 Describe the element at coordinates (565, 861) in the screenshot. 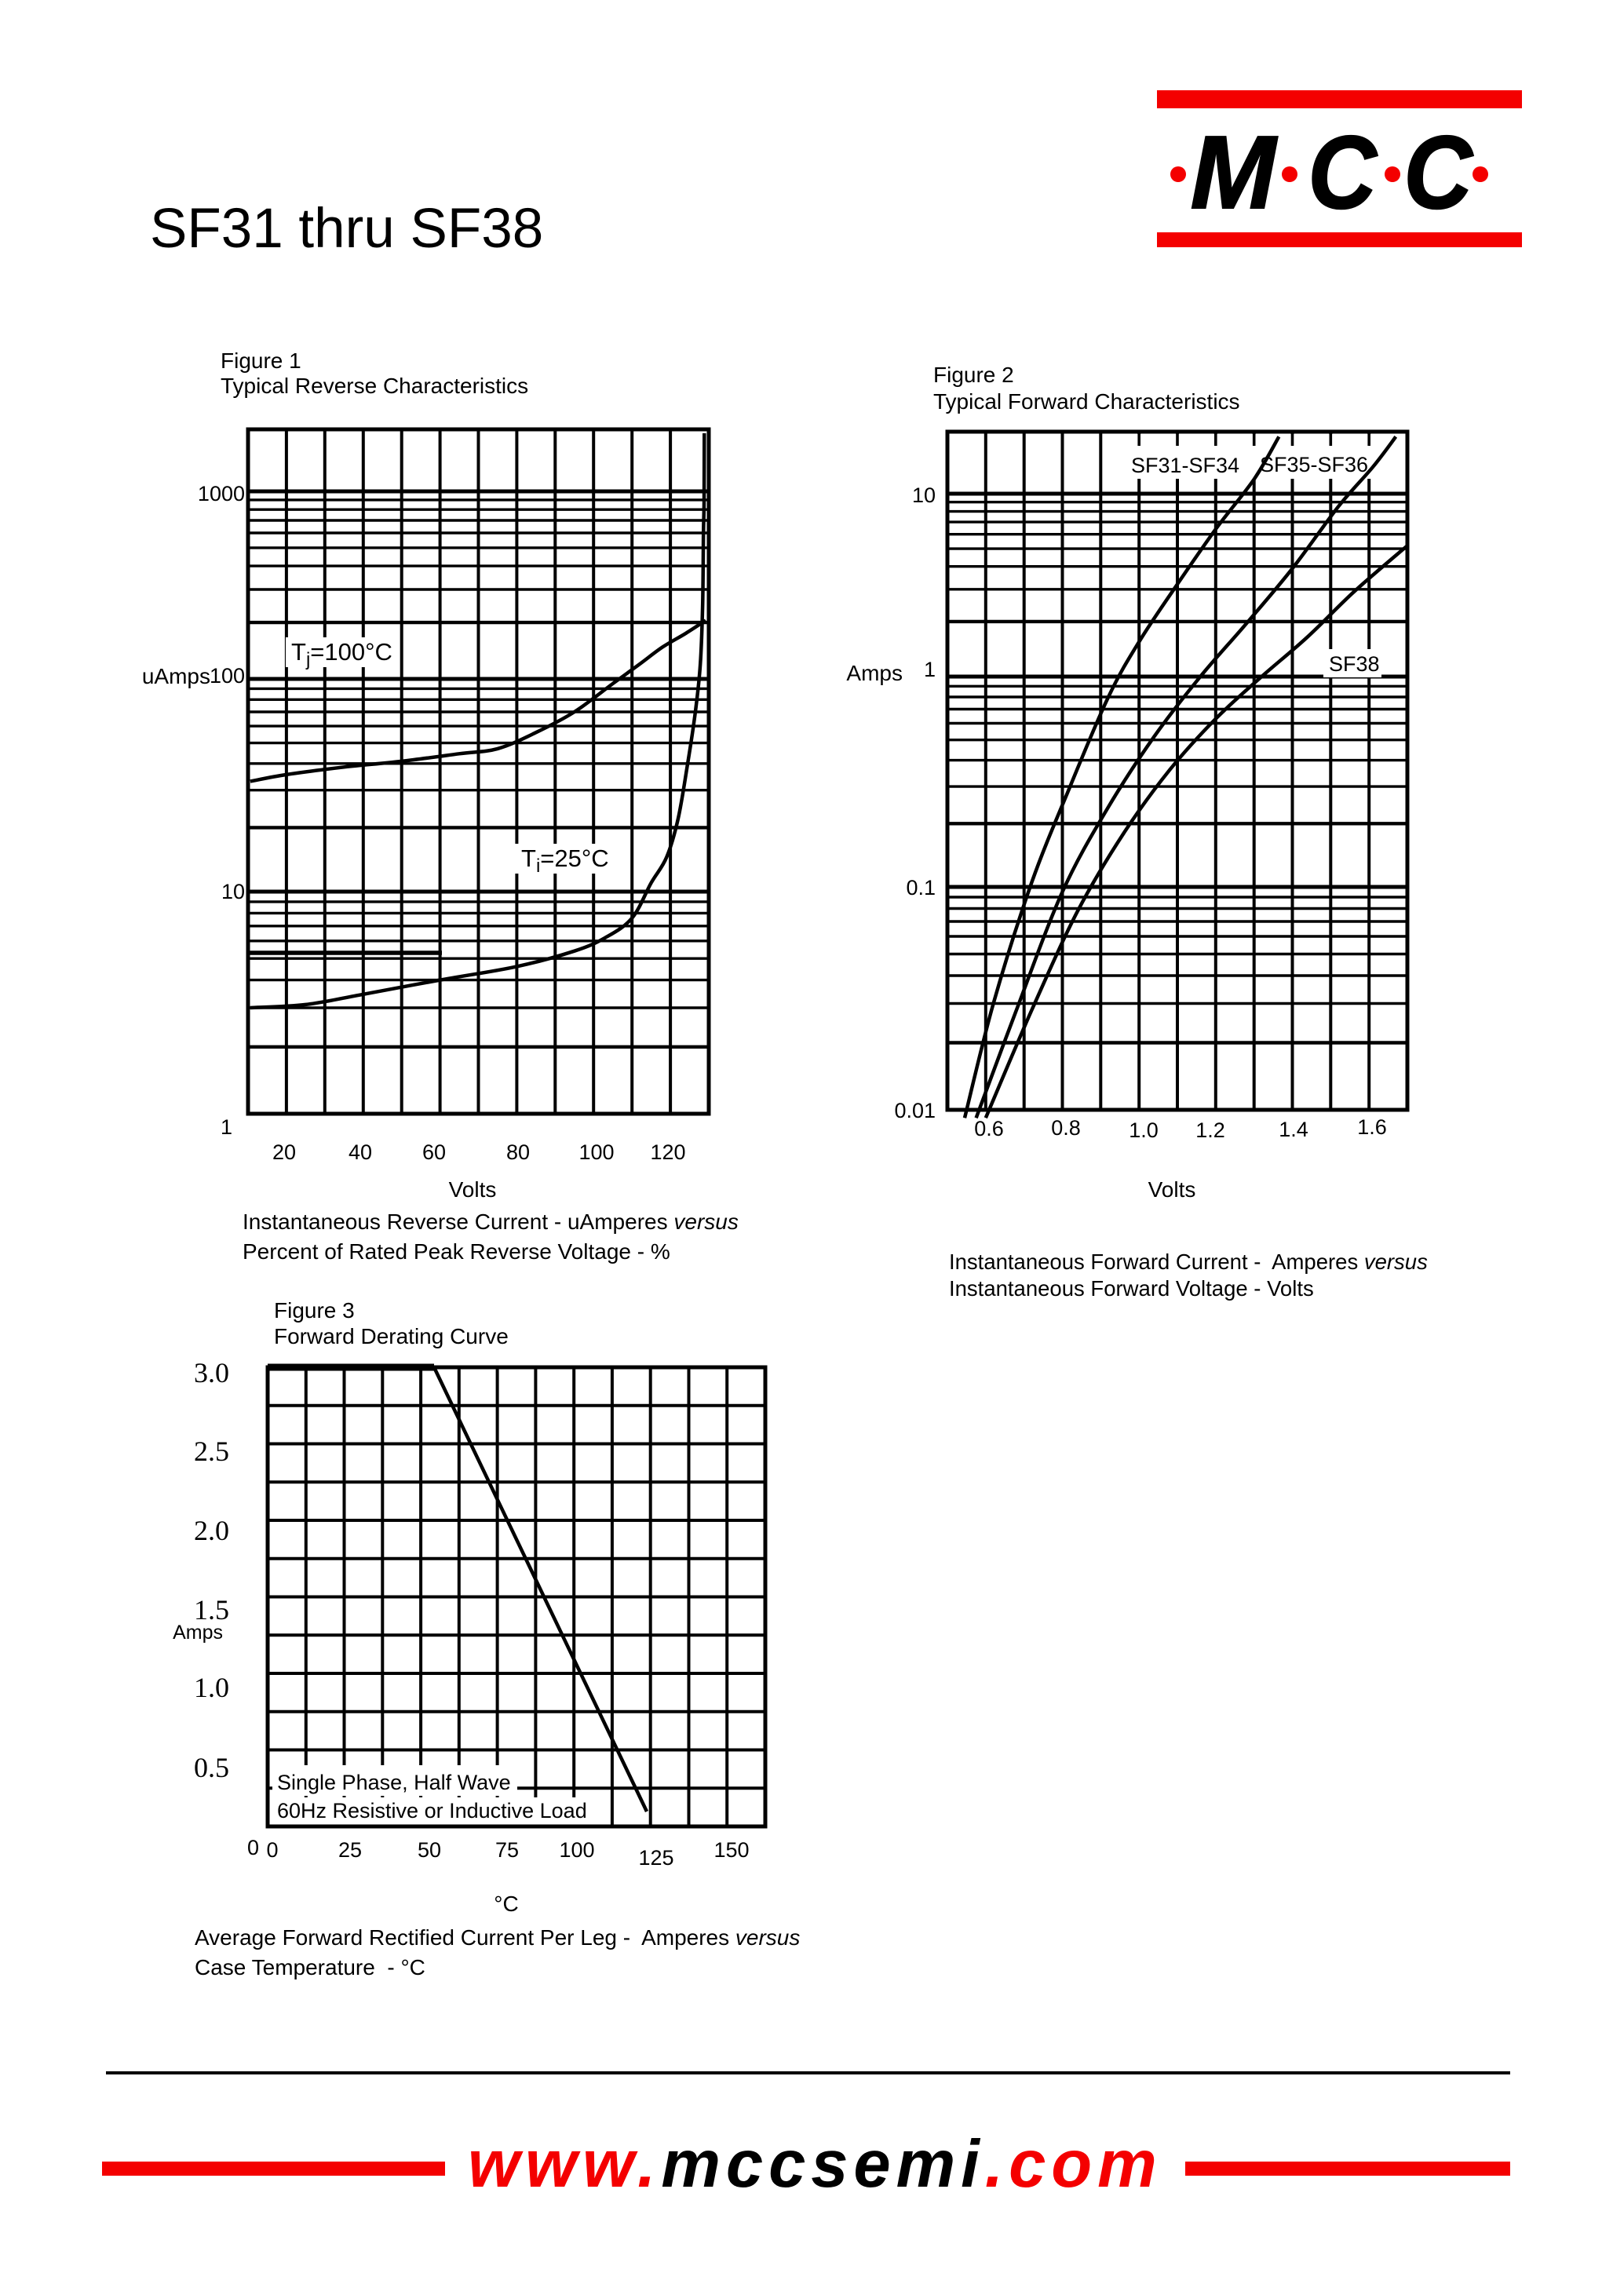

I see `svg-text: Ti=25°C` at that location.